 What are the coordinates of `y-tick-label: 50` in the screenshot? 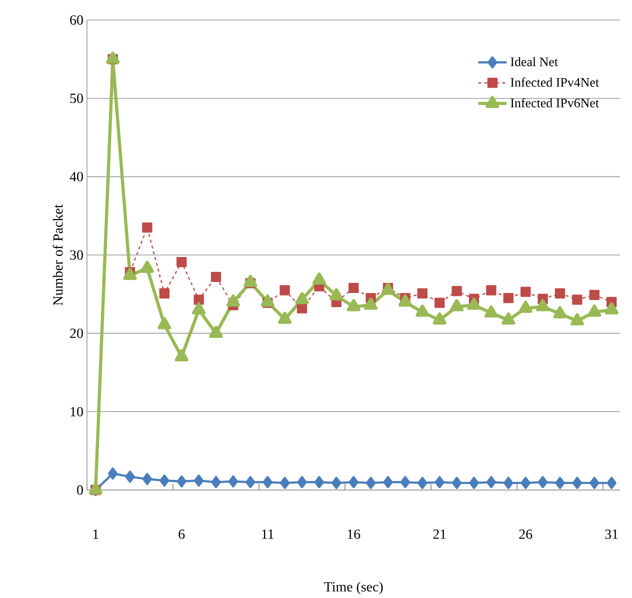 It's located at (76, 99).